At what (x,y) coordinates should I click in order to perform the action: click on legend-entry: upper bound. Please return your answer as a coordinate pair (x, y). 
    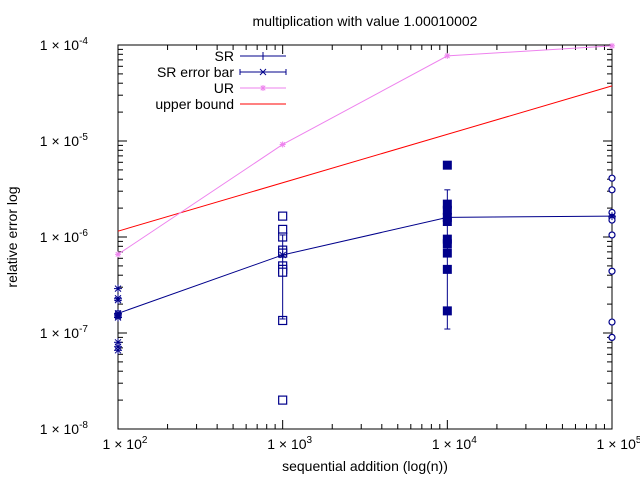
    Looking at the image, I should click on (220, 104).